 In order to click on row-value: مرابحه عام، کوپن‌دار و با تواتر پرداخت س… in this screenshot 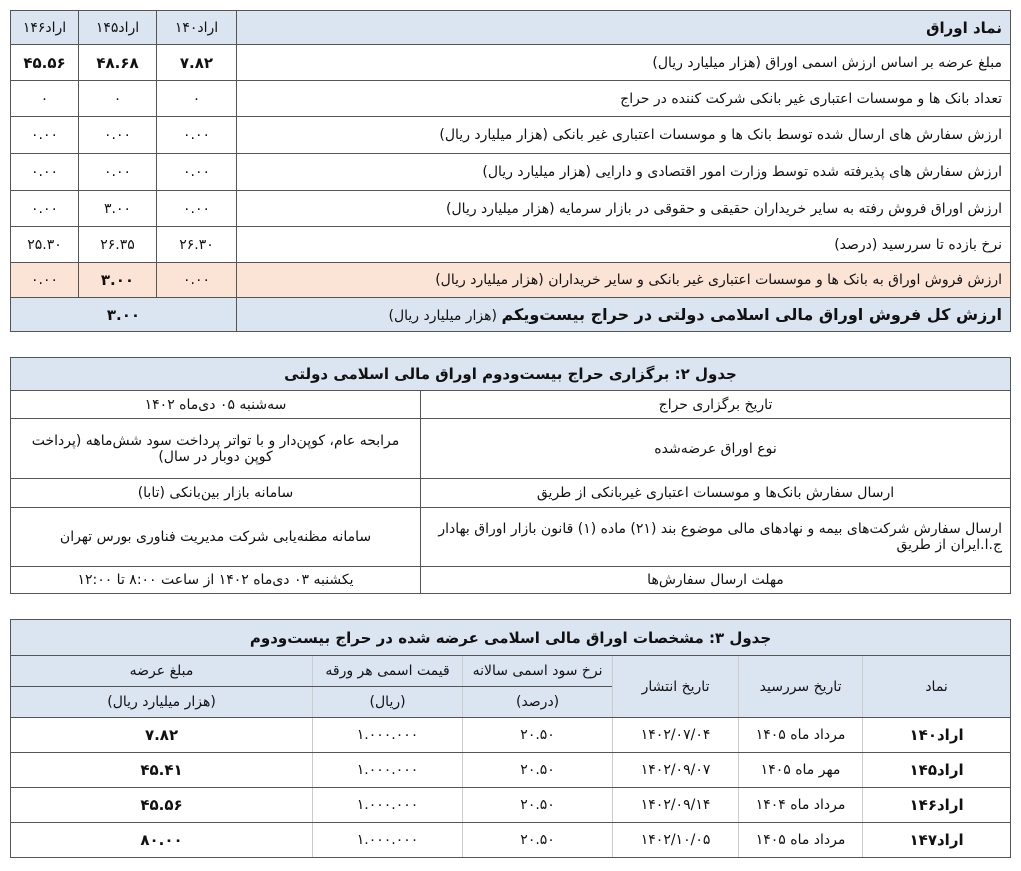, I will do `click(215, 448)`.